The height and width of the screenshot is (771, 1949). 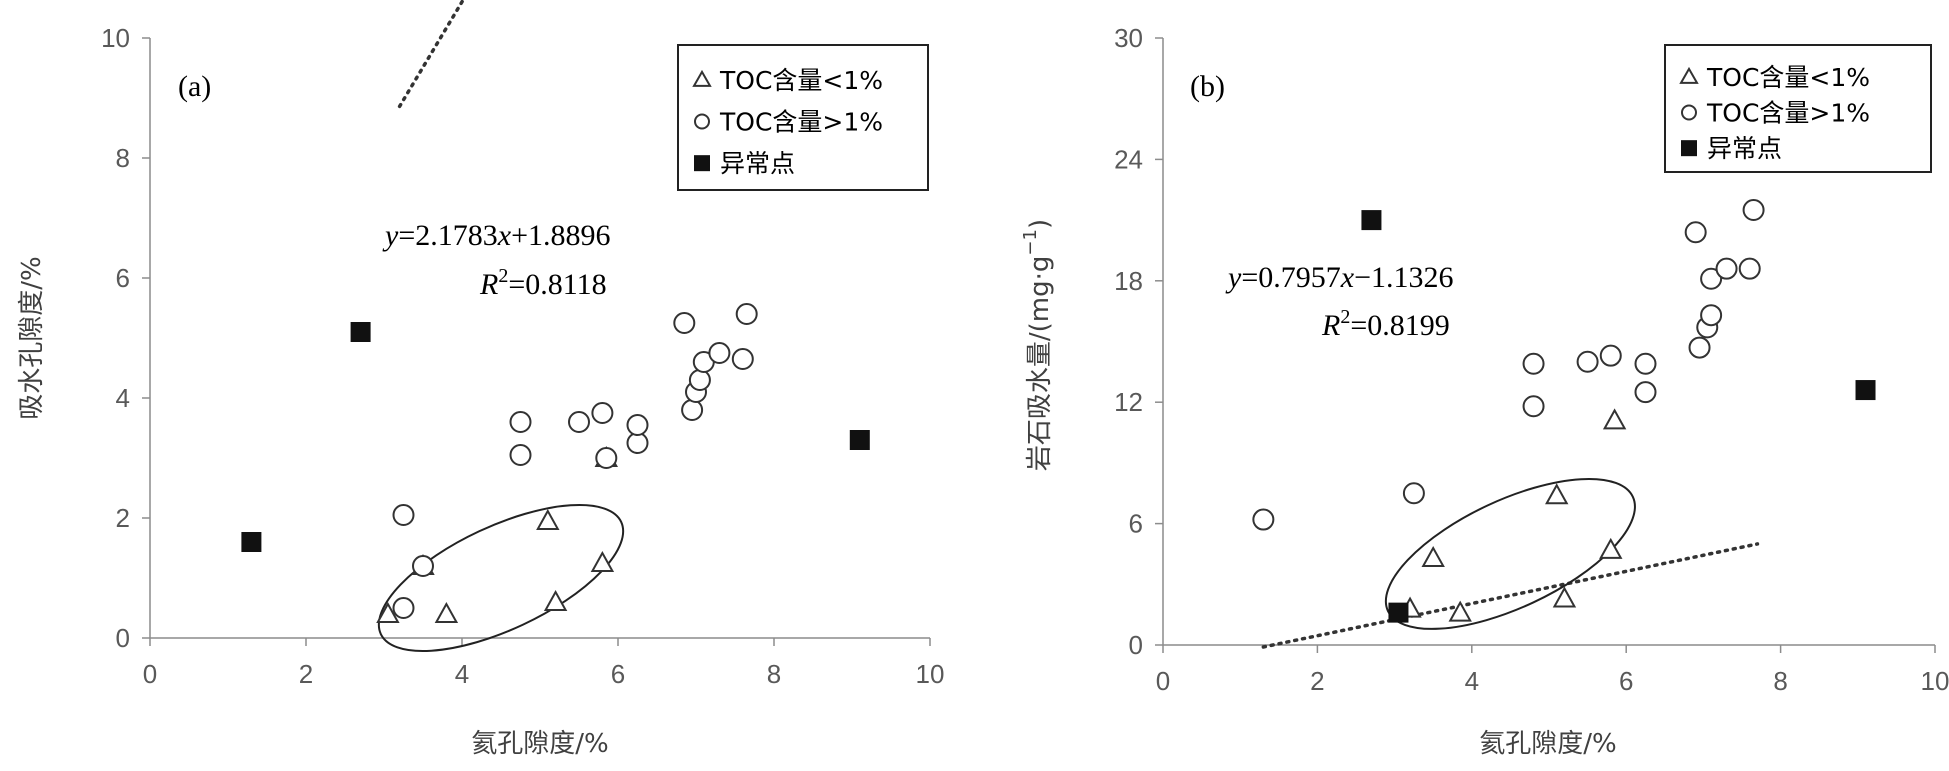 I want to click on eq-intercept: −1.1326, so click(x=1403, y=277).